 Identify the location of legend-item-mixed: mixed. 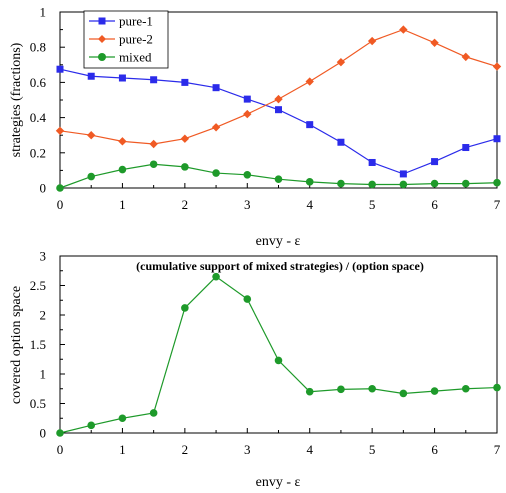
(120, 57).